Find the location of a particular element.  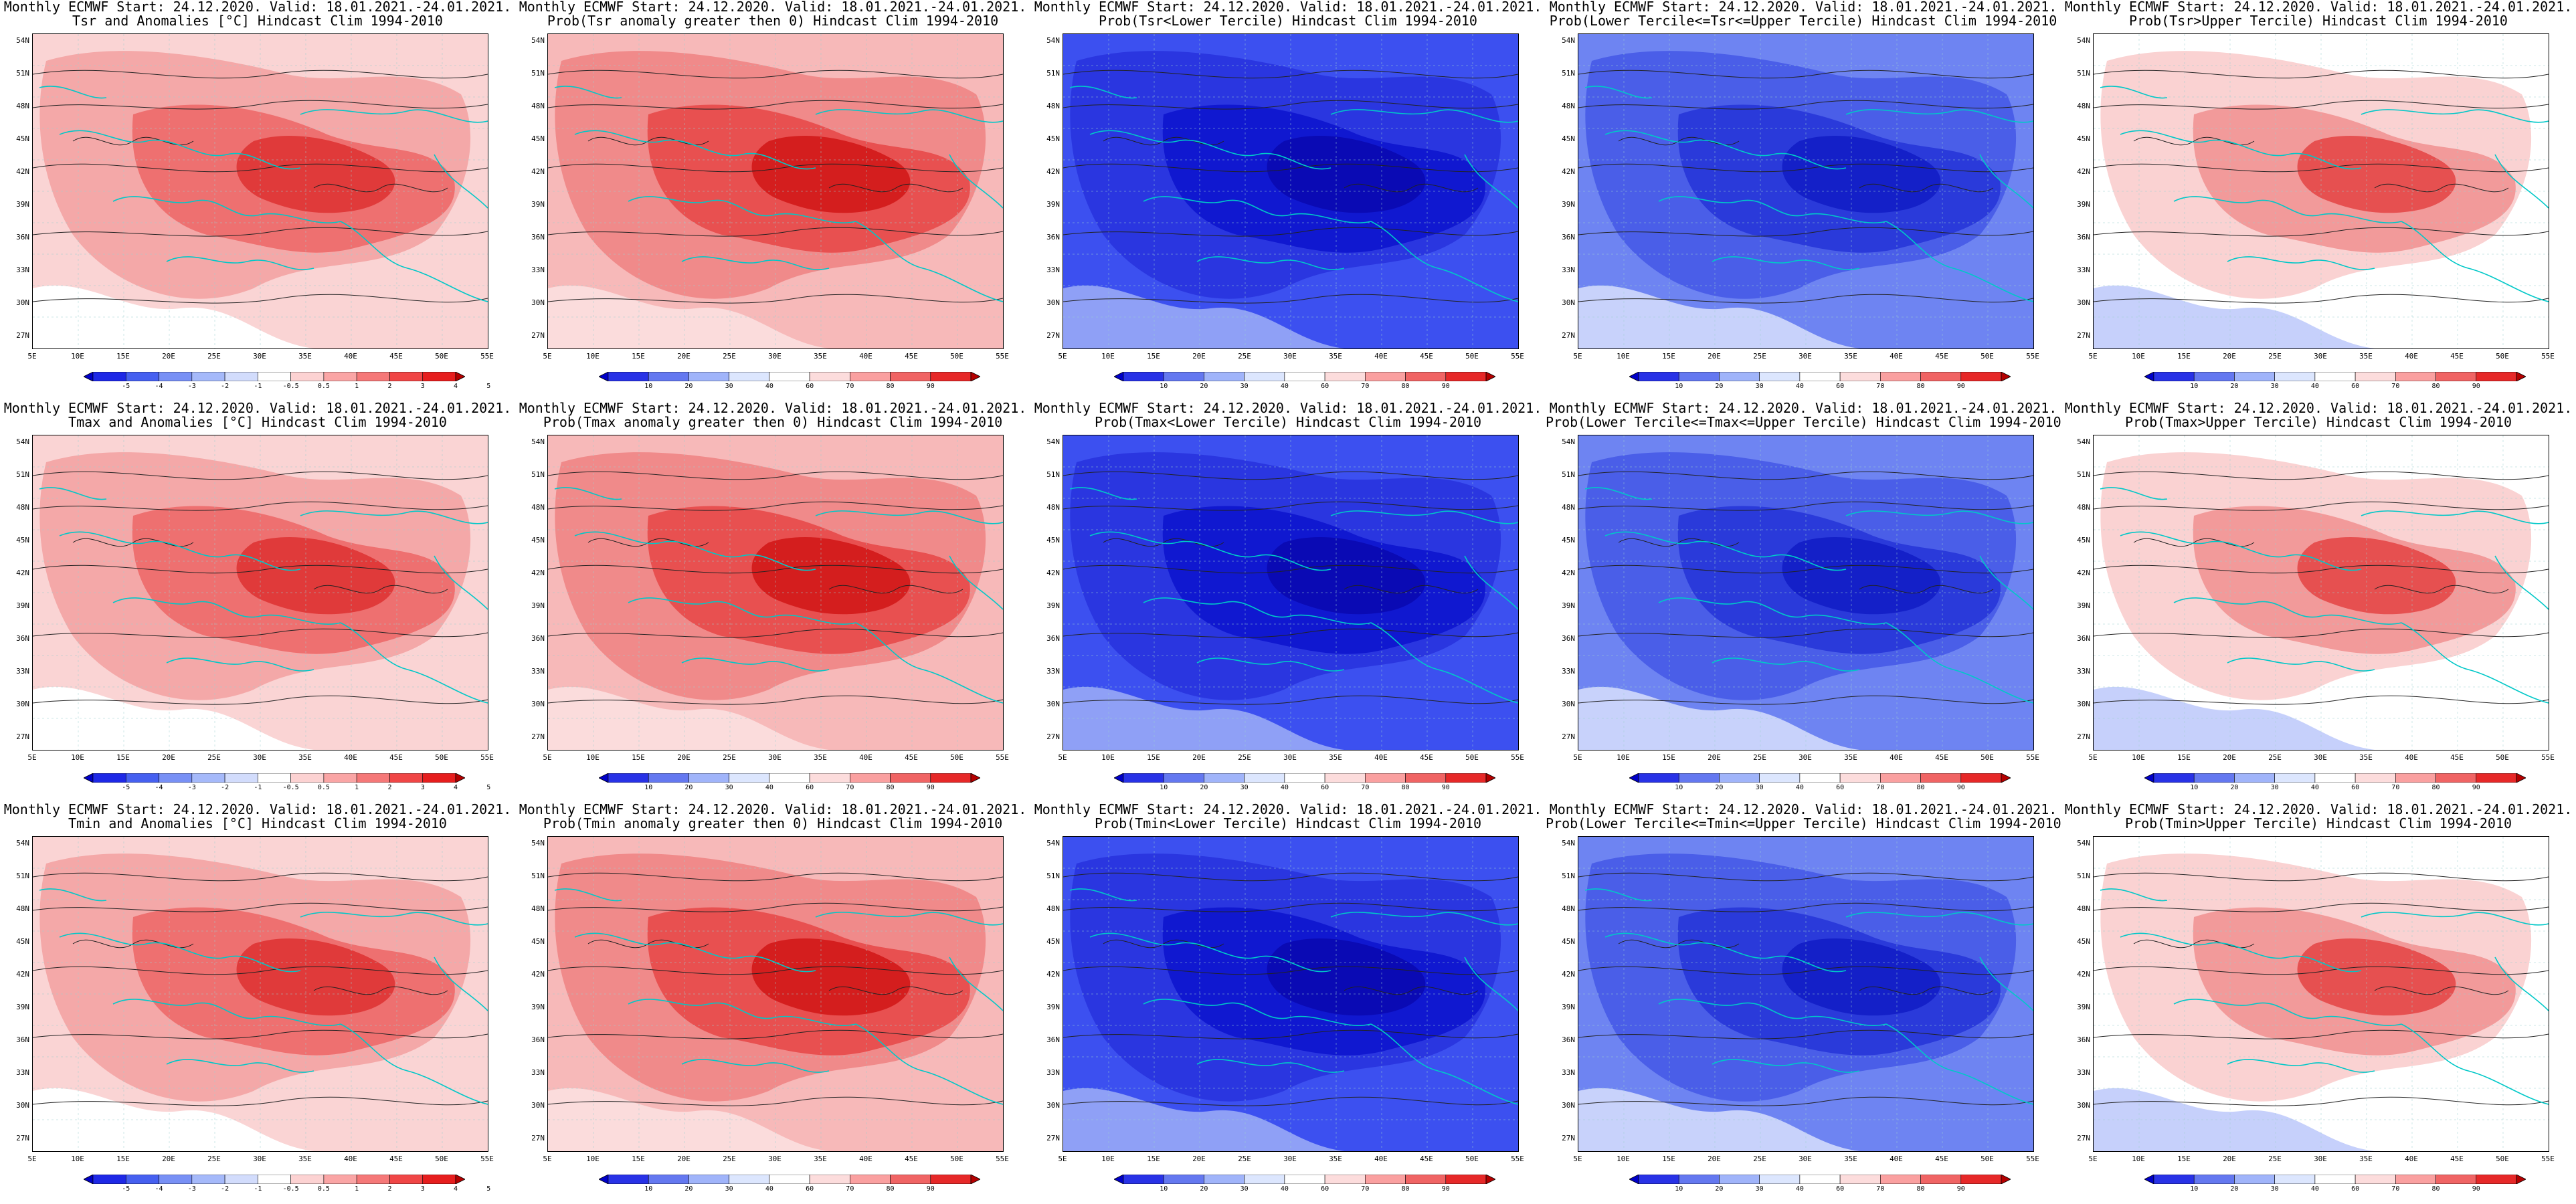

lon-tick-label: 30E is located at coordinates (774, 1159).